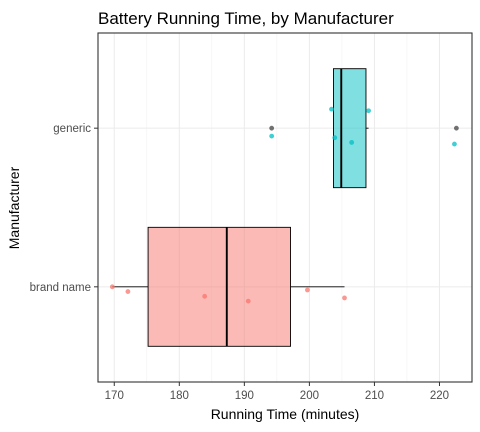 The image size is (480, 432). Describe the element at coordinates (277, 392) in the screenshot. I see `x-axis: 170 180 190 200 210 220` at that location.